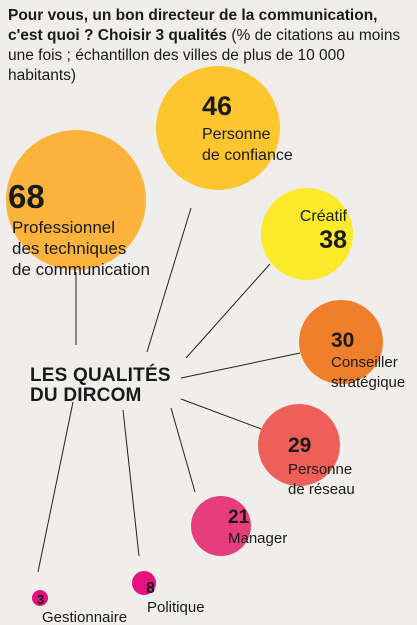 This screenshot has height=625, width=417. Describe the element at coordinates (333, 240) in the screenshot. I see `bubble-value-2: 38` at that location.